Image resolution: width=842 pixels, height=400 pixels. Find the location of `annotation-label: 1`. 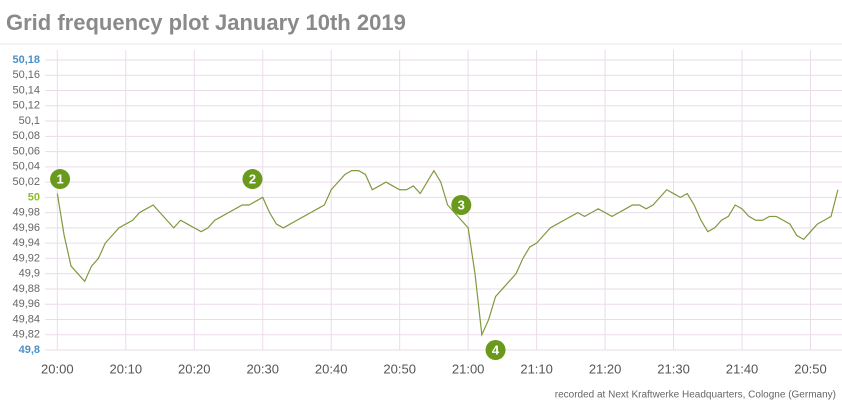

annotation-label: 1 is located at coordinates (59, 178).